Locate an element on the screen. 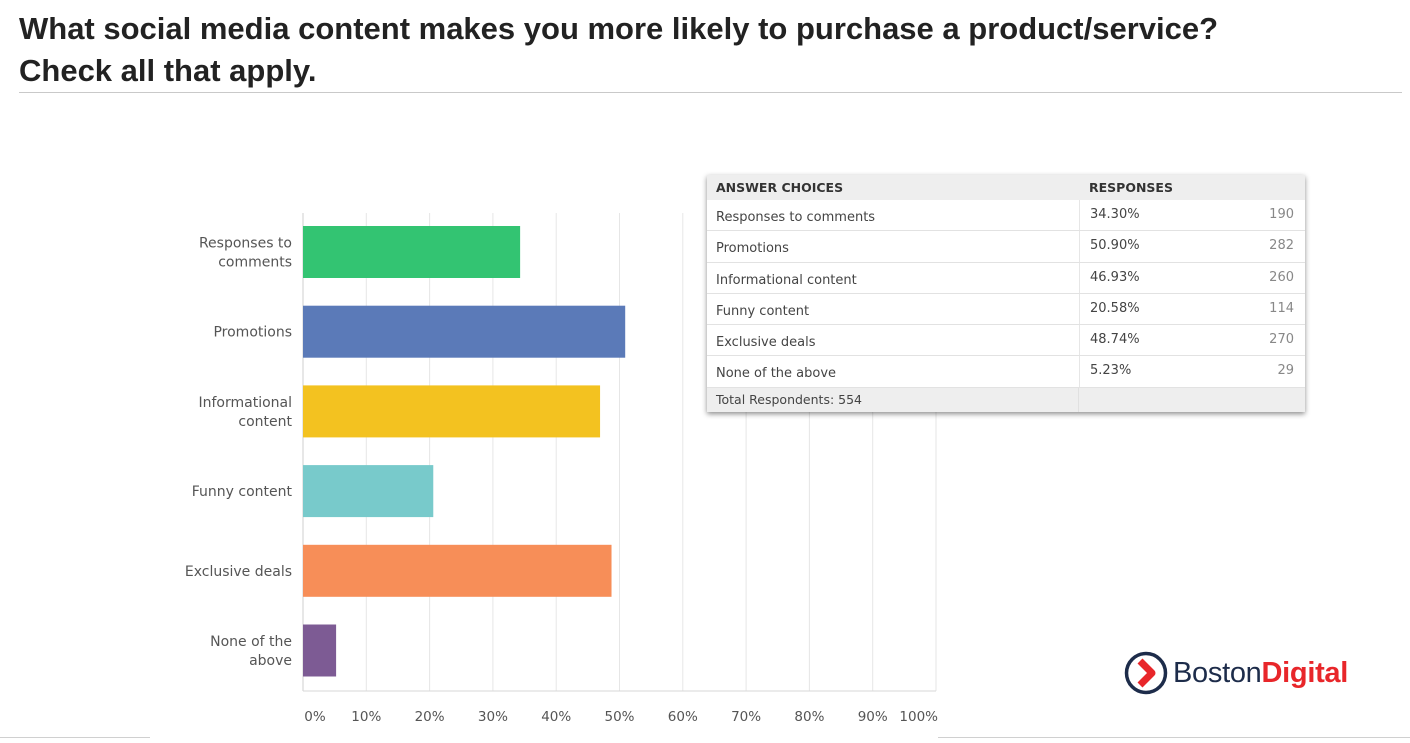  logo-word-boston: Boston is located at coordinates (1217, 672).